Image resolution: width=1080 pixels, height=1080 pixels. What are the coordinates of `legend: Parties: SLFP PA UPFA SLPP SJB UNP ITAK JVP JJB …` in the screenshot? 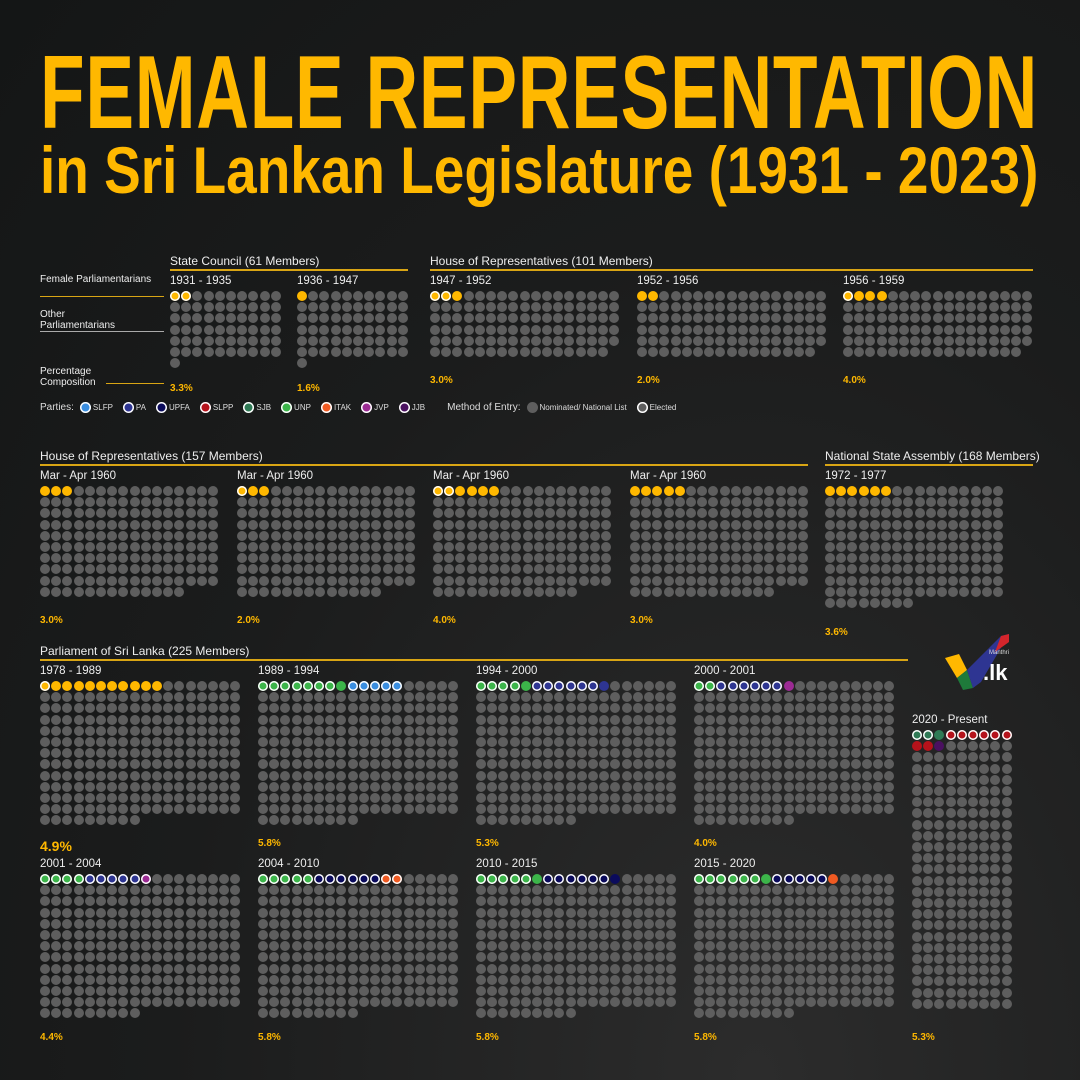 It's located at (363, 407).